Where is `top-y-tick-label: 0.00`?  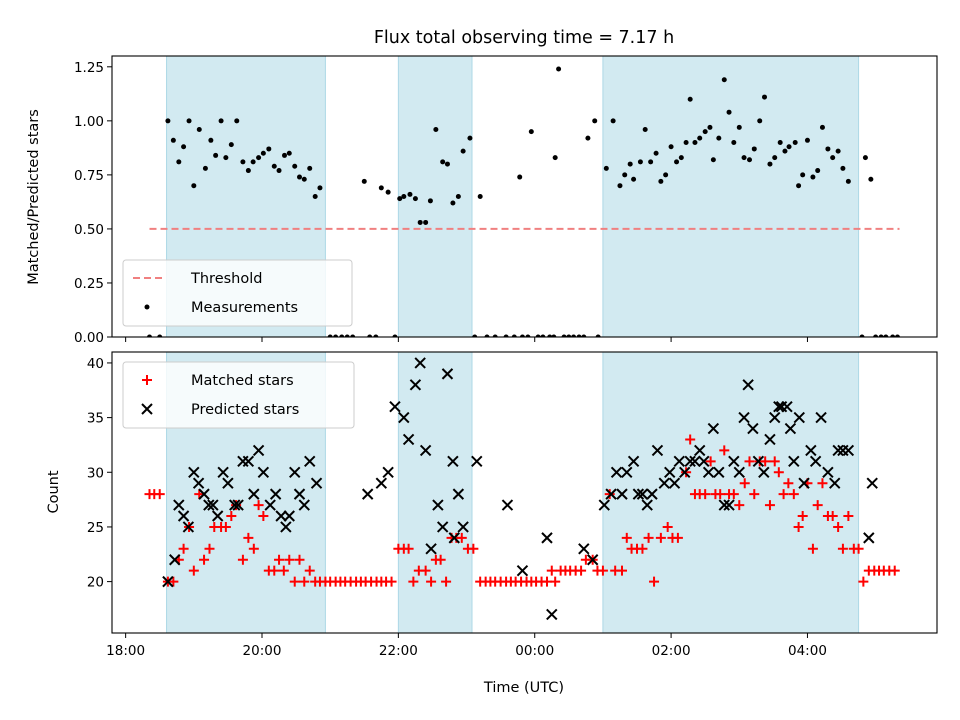
top-y-tick-label: 0.00 is located at coordinates (89, 338).